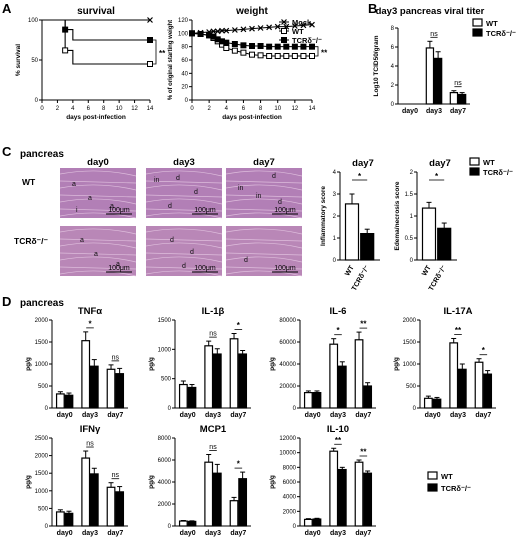 The image size is (520, 549). Describe the element at coordinates (335, 195) in the screenshot. I see `y-tick-label: 3` at that location.